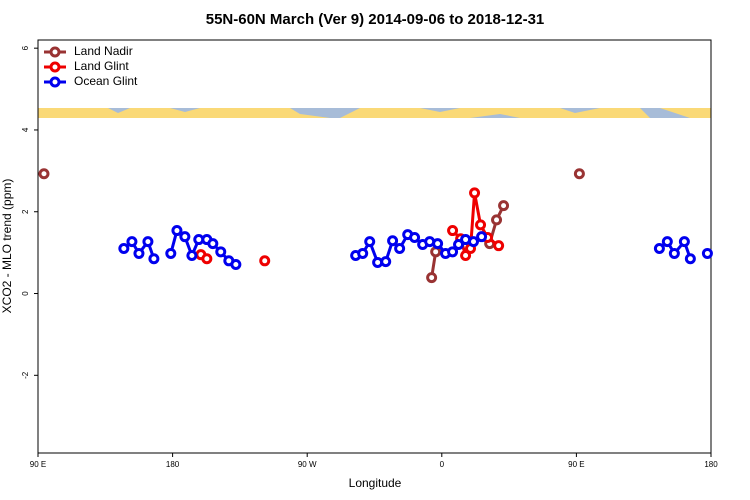 This screenshot has height=500, width=750. What do you see at coordinates (106, 81) in the screenshot?
I see `legend-label: Ocean Glint` at bounding box center [106, 81].